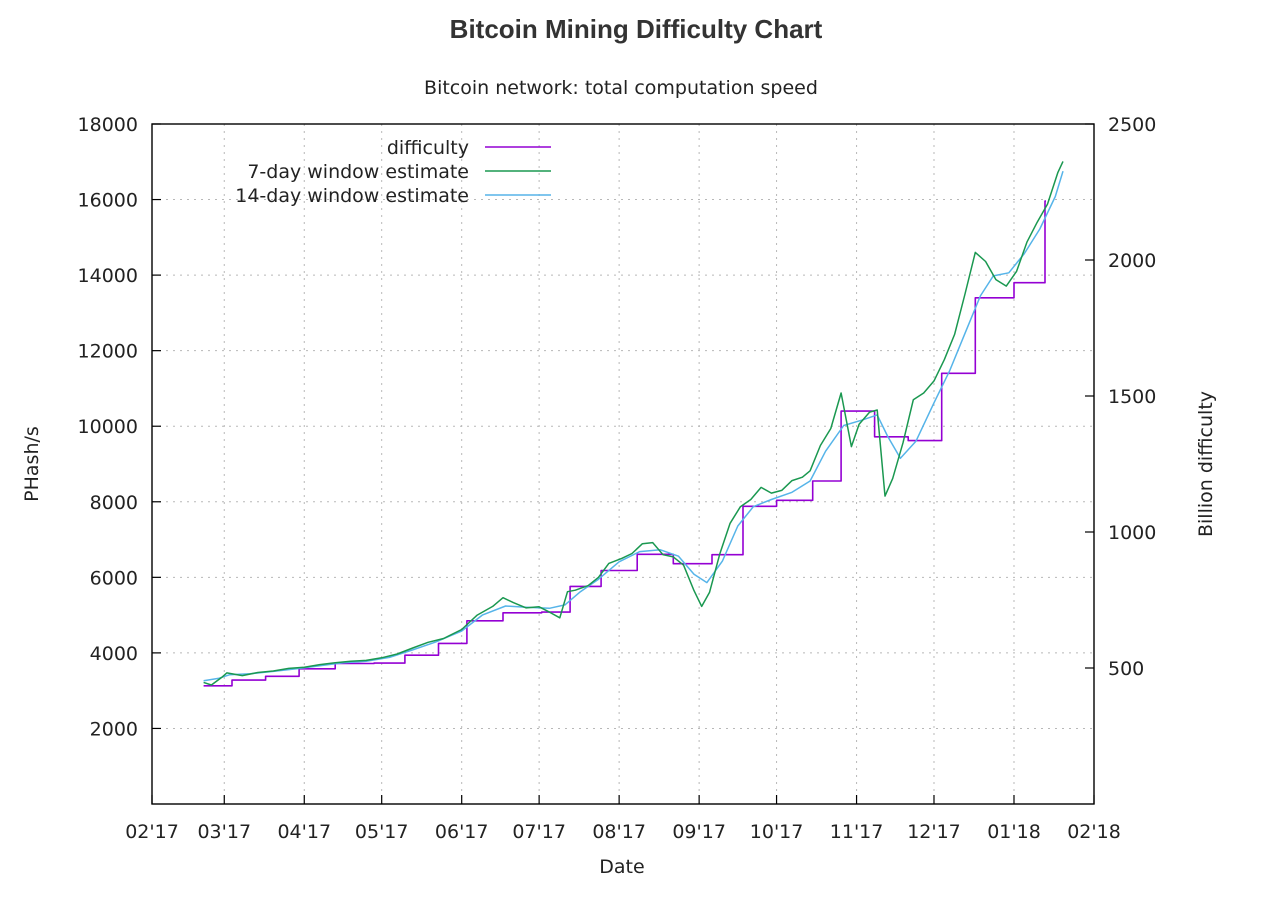 The width and height of the screenshot is (1280, 909). I want to click on y2-tick-label: 2500, so click(1132, 125).